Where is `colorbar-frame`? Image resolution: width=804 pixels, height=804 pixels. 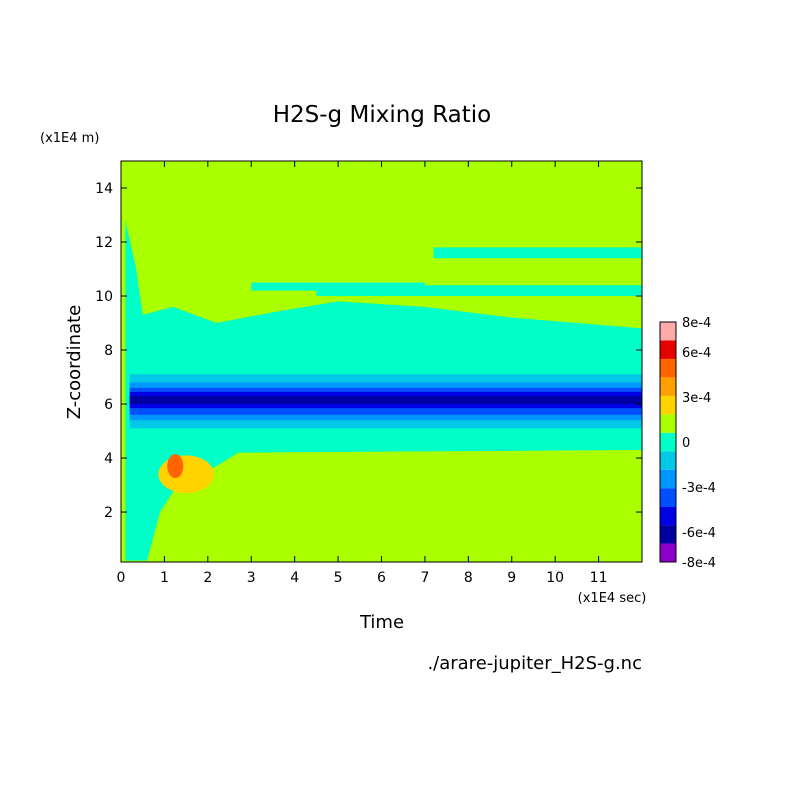 colorbar-frame is located at coordinates (668, 442).